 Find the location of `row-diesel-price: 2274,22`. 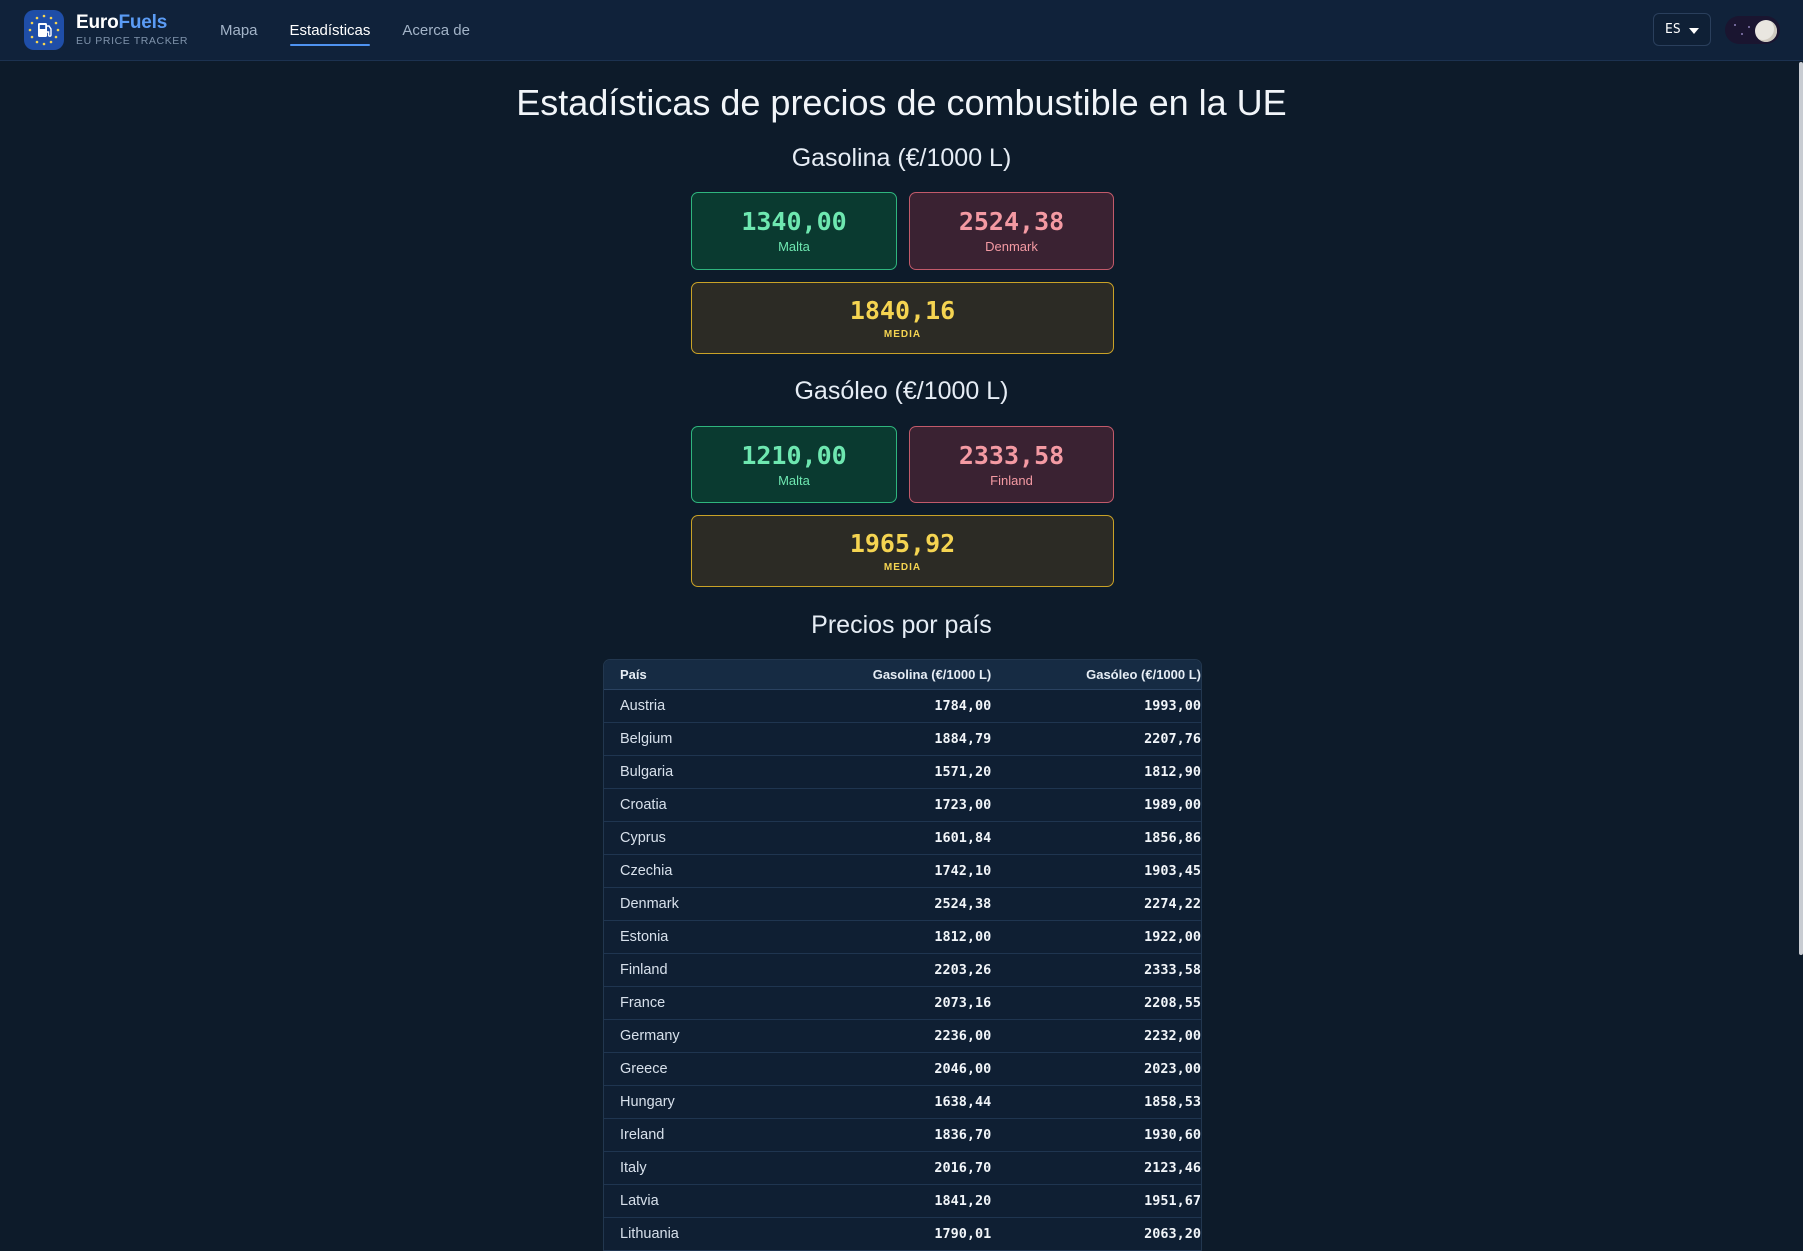

row-diesel-price: 2274,22 is located at coordinates (1172, 904).